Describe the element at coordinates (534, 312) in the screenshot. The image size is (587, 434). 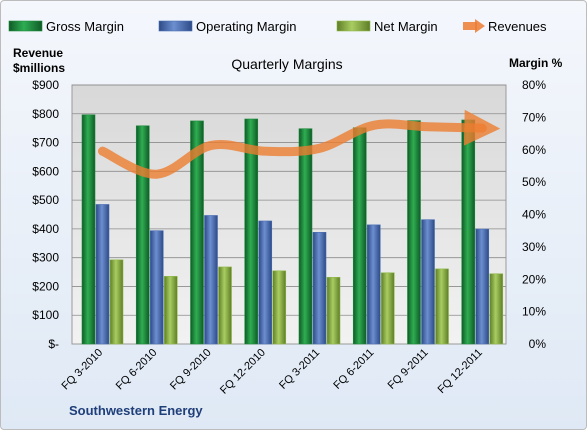
I see `right-tick-label: 10%` at that location.